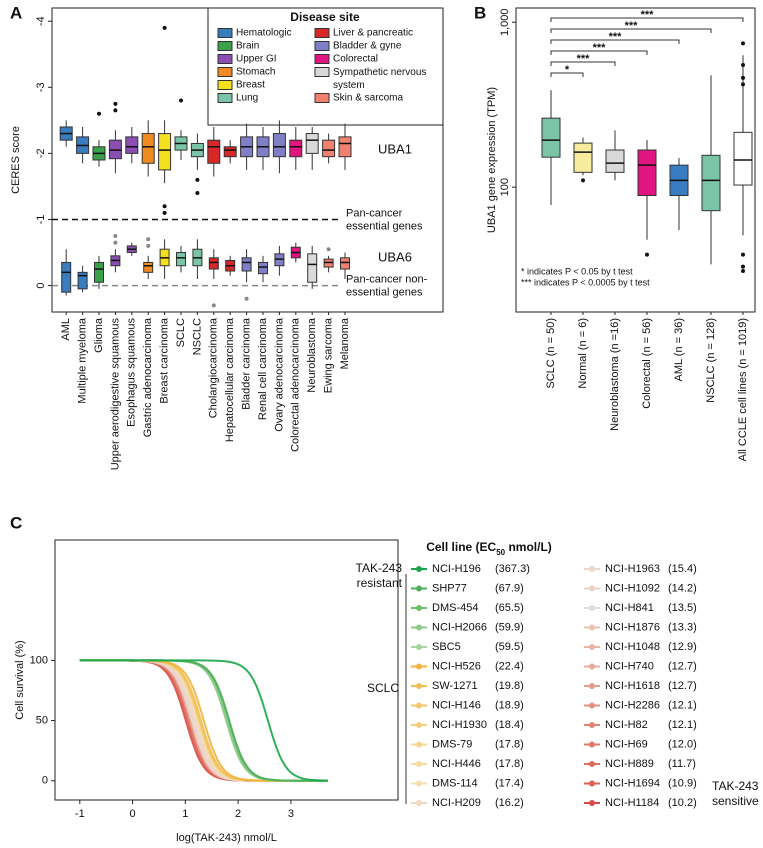  I want to click on legend-label: NCI-H69, so click(626, 744).